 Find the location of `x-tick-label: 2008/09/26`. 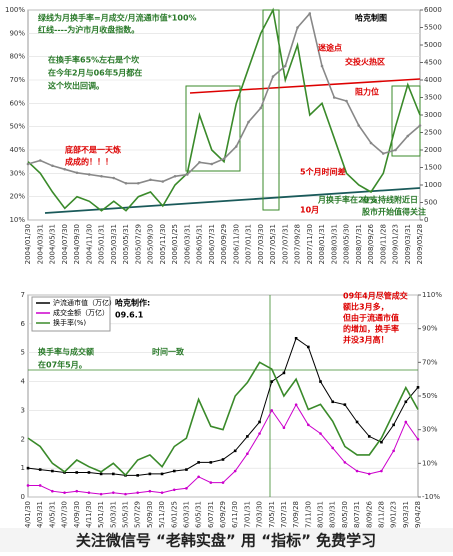

x-tick-label: 2008/09/26 is located at coordinates (371, 243).